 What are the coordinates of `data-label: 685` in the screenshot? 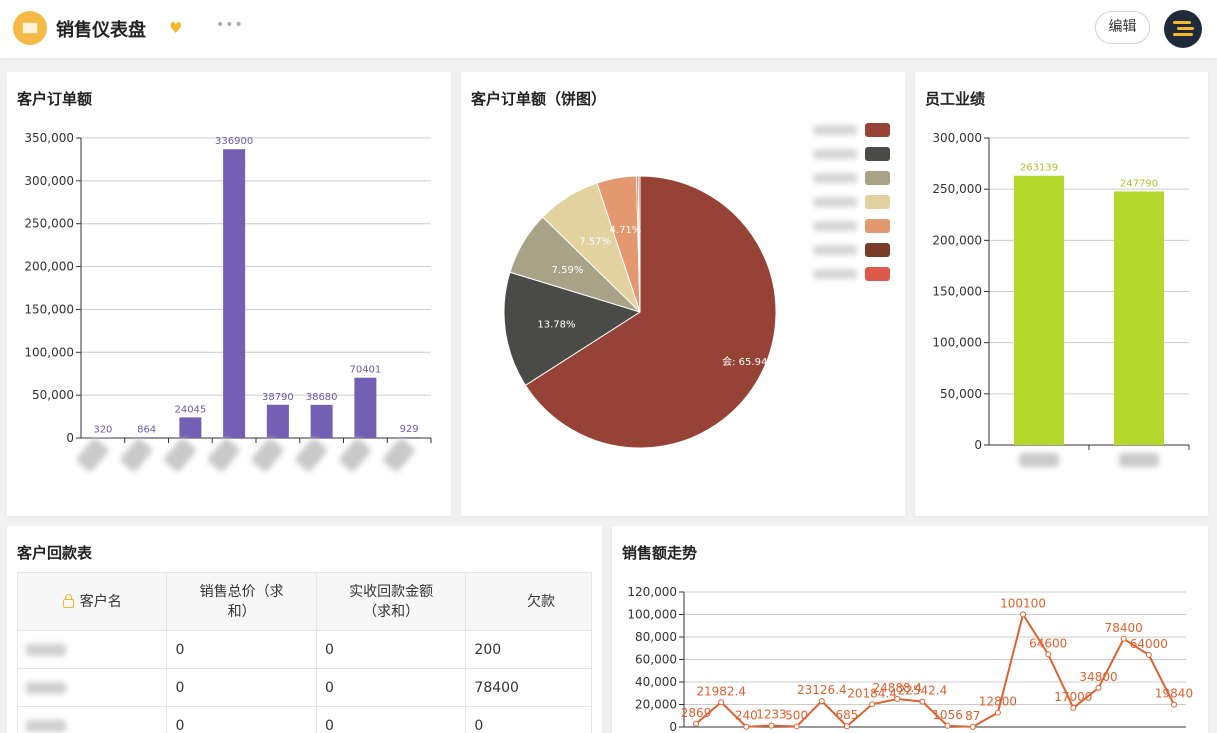 It's located at (846, 715).